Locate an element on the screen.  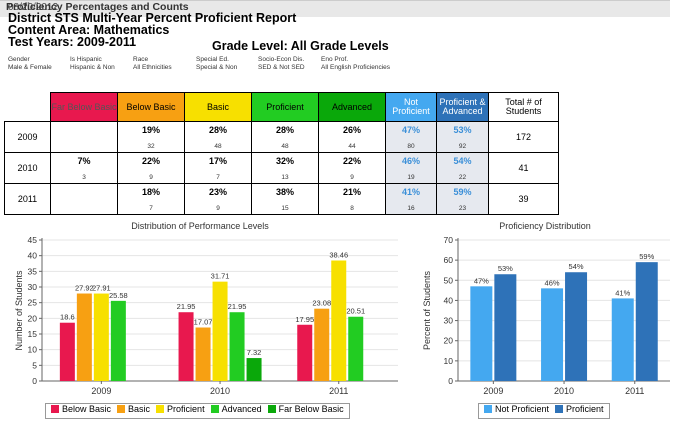
cell-percent: 23% is located at coordinates (217, 191).